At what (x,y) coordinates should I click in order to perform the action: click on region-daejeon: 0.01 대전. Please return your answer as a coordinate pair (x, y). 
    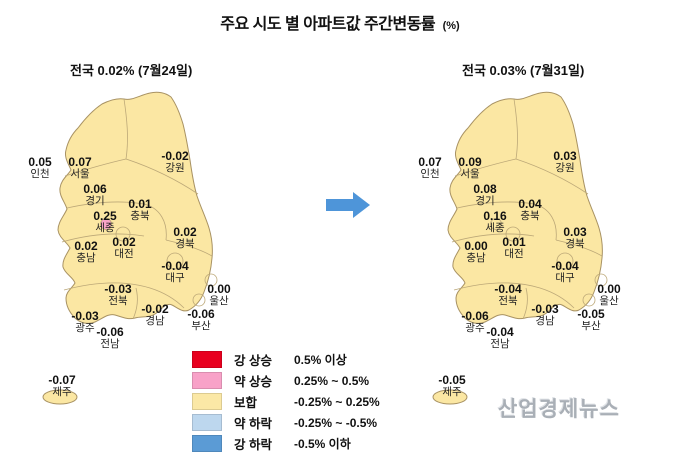
    Looking at the image, I should click on (513, 248).